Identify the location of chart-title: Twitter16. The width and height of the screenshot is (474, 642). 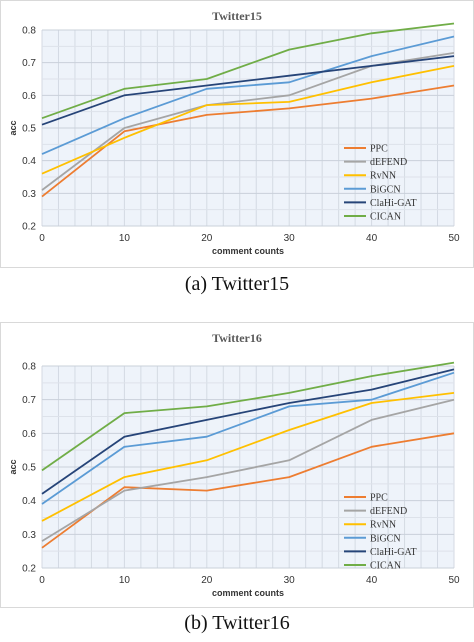
(237, 338).